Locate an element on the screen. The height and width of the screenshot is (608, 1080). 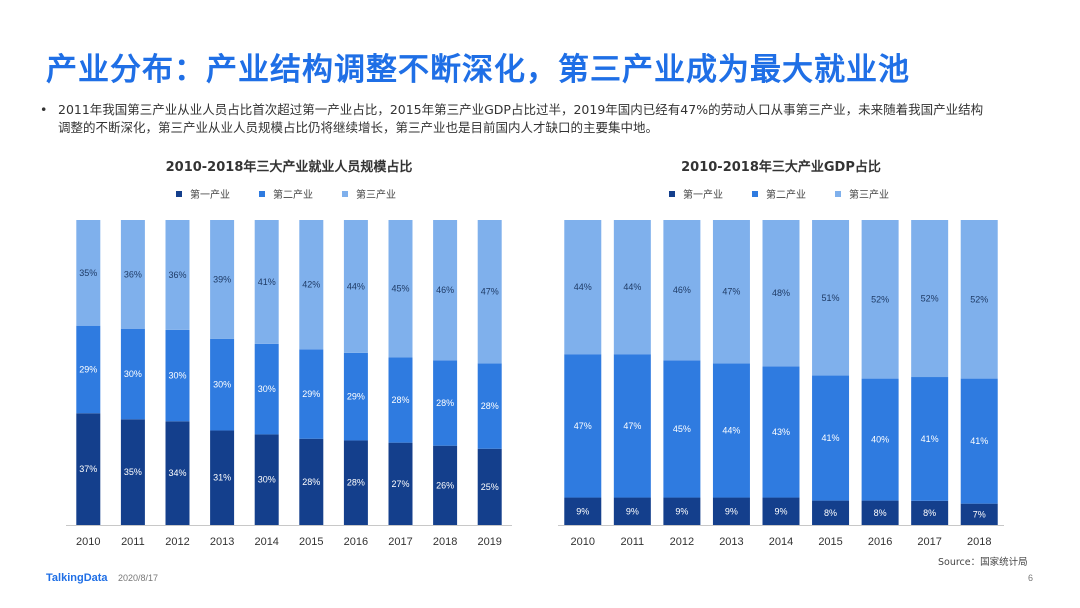
data-label: 25% is located at coordinates (490, 487).